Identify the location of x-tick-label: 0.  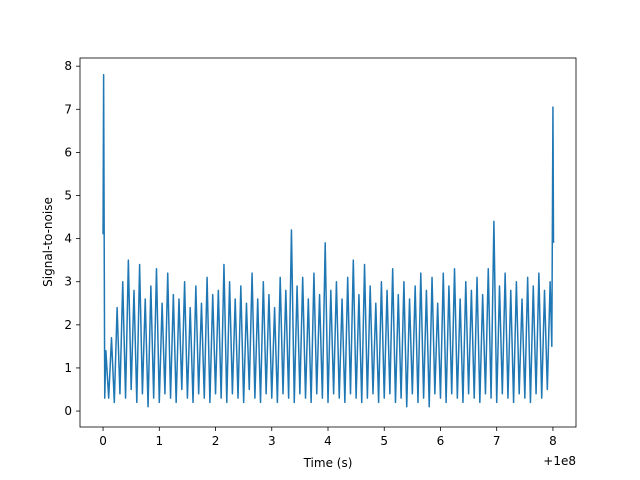
(103, 441).